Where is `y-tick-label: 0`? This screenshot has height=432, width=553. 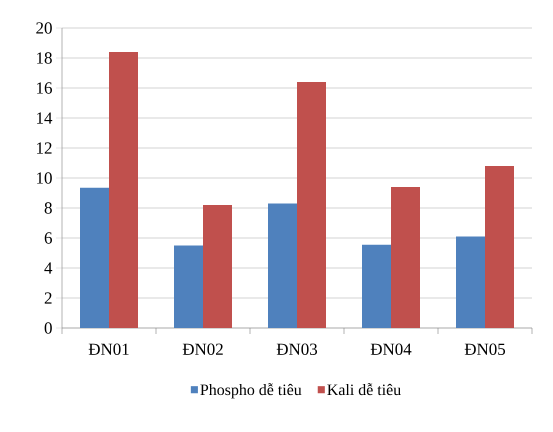
y-tick-label: 0 is located at coordinates (48, 328).